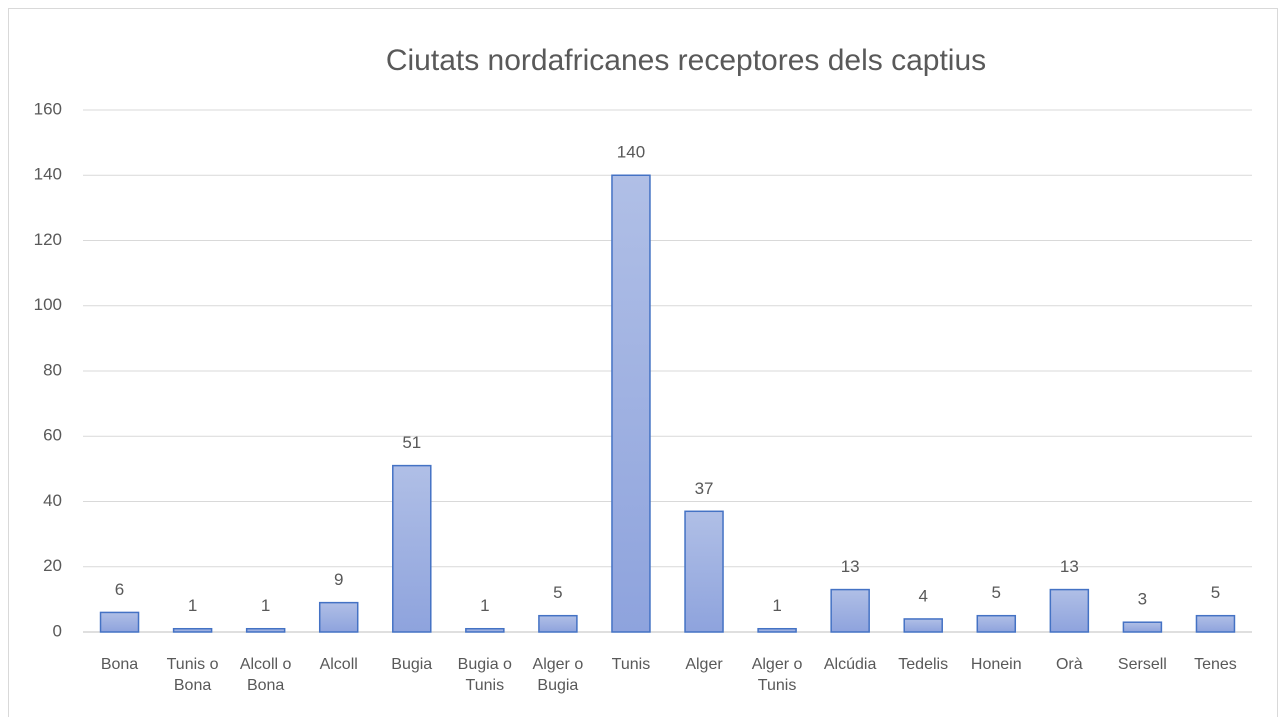 The width and height of the screenshot is (1288, 717). I want to click on y-tick-label: 100, so click(48, 304).